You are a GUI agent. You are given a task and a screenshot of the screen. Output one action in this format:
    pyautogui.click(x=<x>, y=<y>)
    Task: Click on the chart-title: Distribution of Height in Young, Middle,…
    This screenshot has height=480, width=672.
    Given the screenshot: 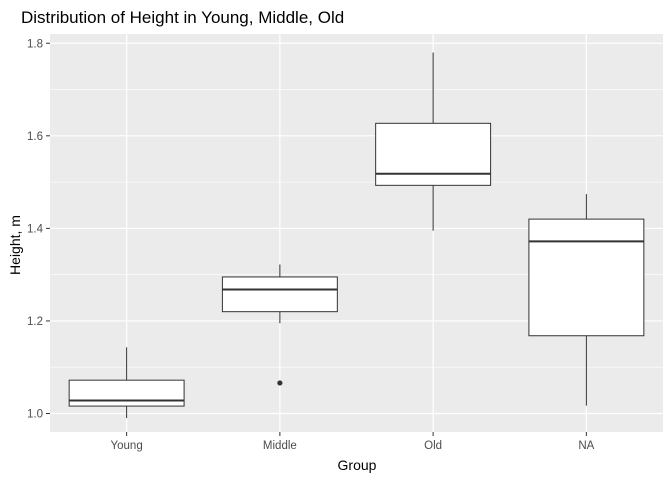 What is the action you would take?
    pyautogui.click(x=182, y=17)
    